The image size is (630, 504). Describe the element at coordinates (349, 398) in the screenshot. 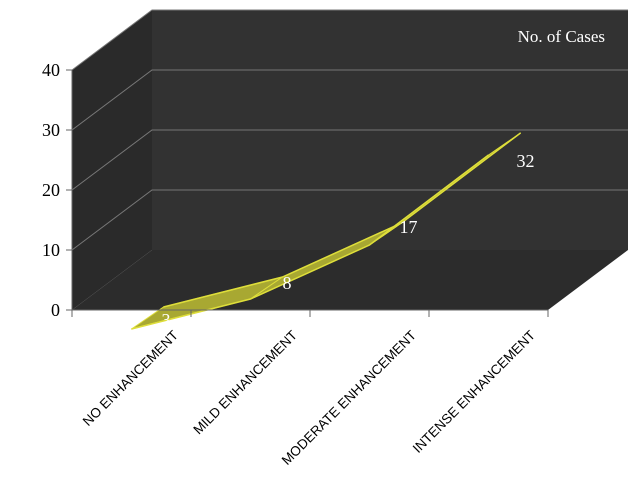

I see `x-tick-label: MODERATE ENHANCEMENT` at that location.